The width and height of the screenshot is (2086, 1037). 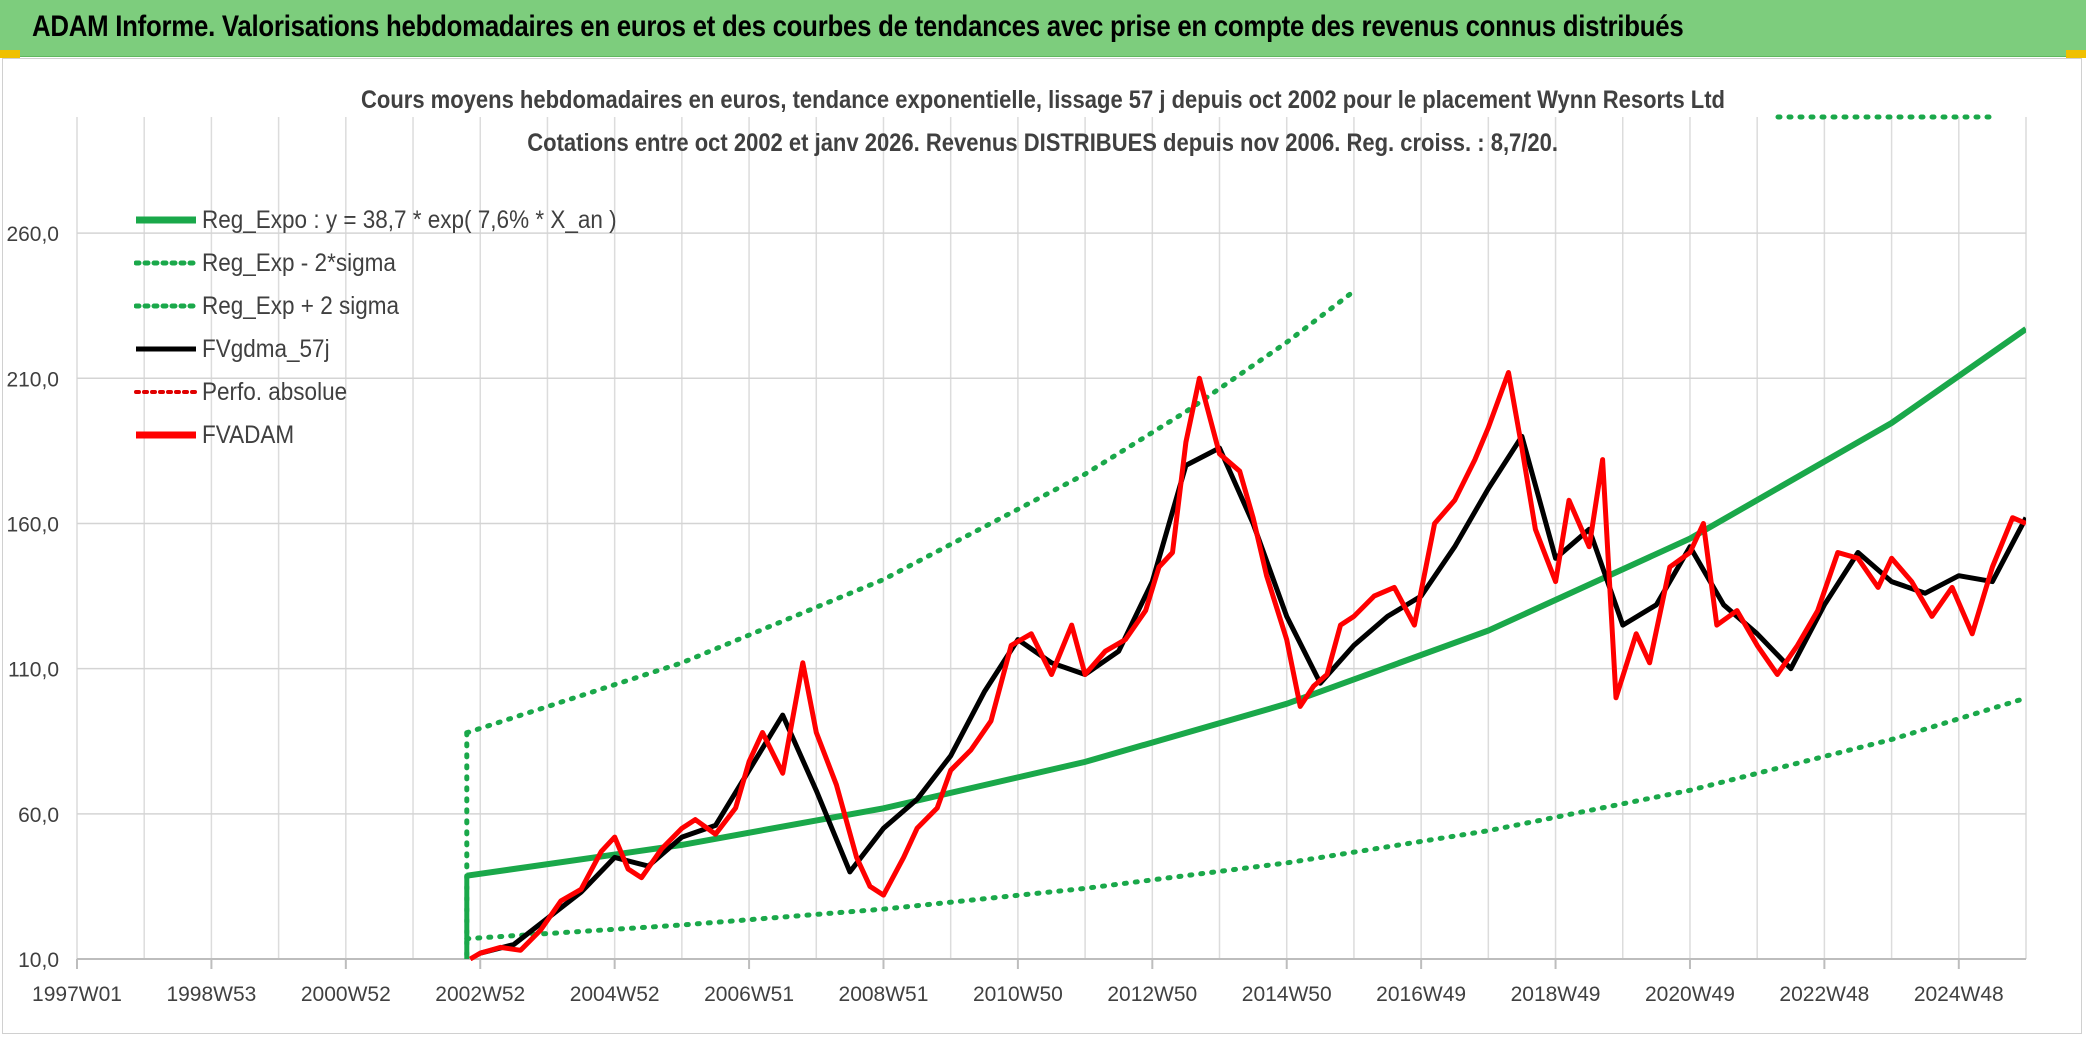 I want to click on x-tick-label: 2006W51, so click(x=749, y=994).